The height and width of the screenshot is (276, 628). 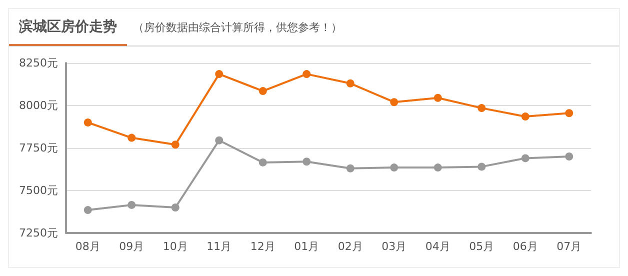 What do you see at coordinates (175, 246) in the screenshot?
I see `x-tick-label: 10月` at bounding box center [175, 246].